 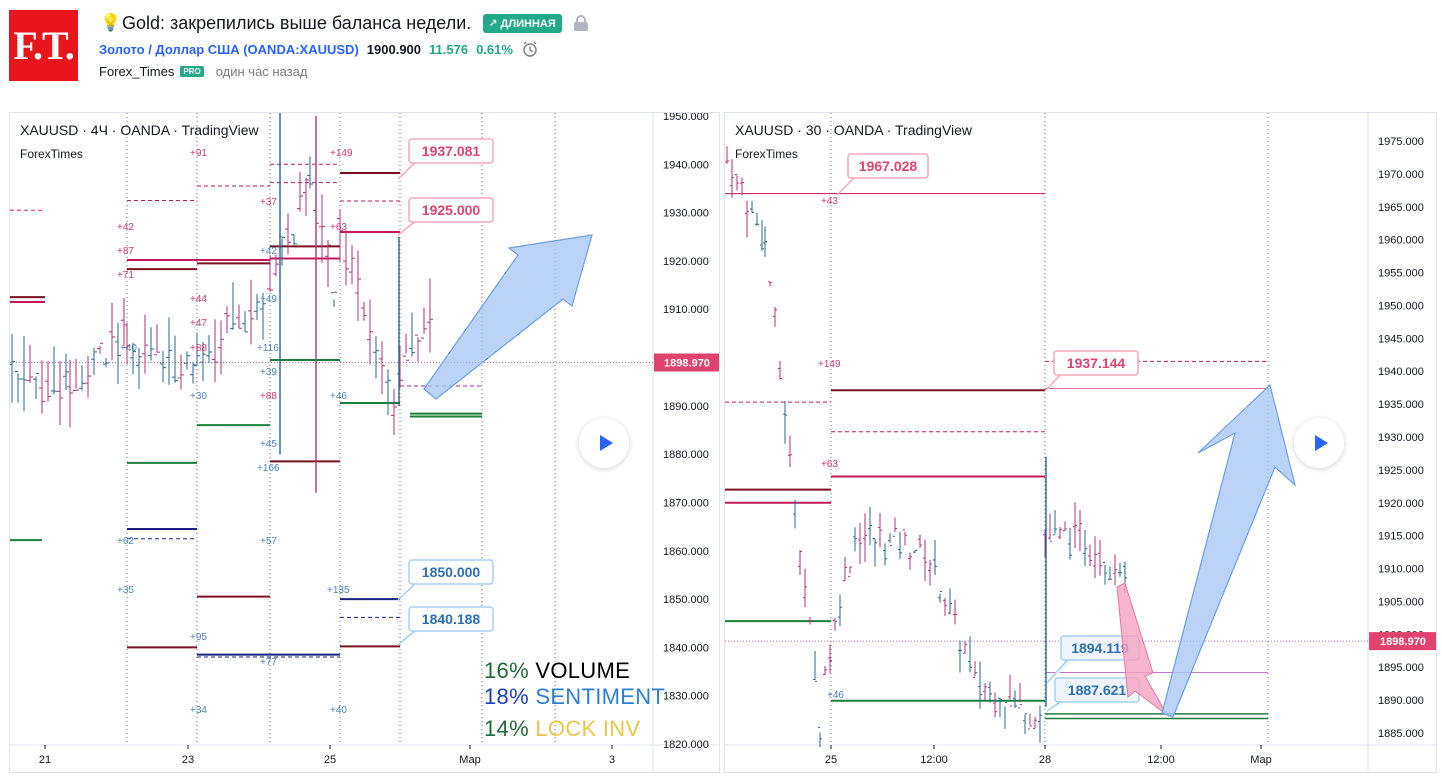 What do you see at coordinates (829, 364) in the screenshot?
I see `level-tag-label: +149` at bounding box center [829, 364].